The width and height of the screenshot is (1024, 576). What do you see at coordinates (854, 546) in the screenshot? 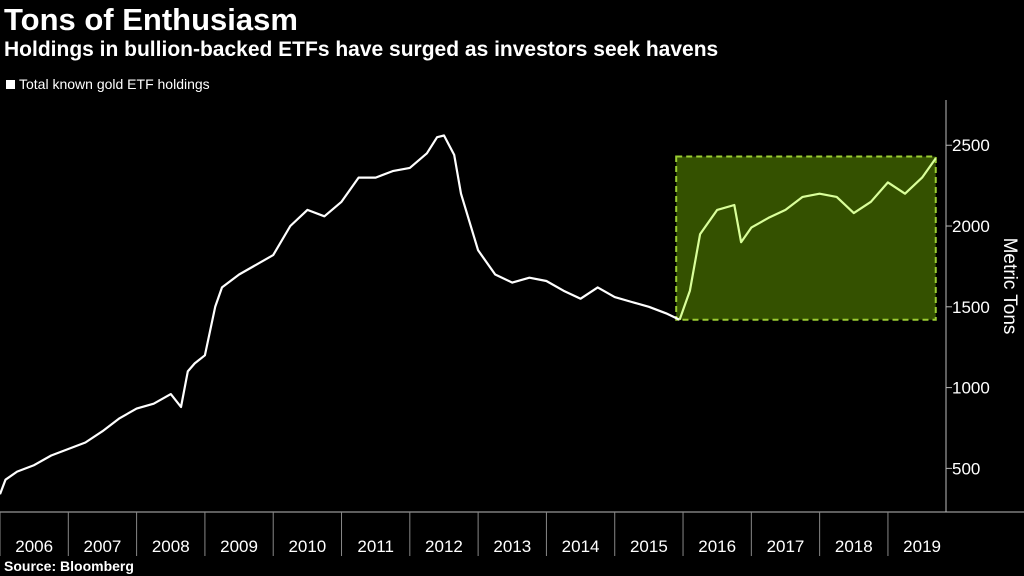
I see `x-tick-label: 2018` at bounding box center [854, 546].